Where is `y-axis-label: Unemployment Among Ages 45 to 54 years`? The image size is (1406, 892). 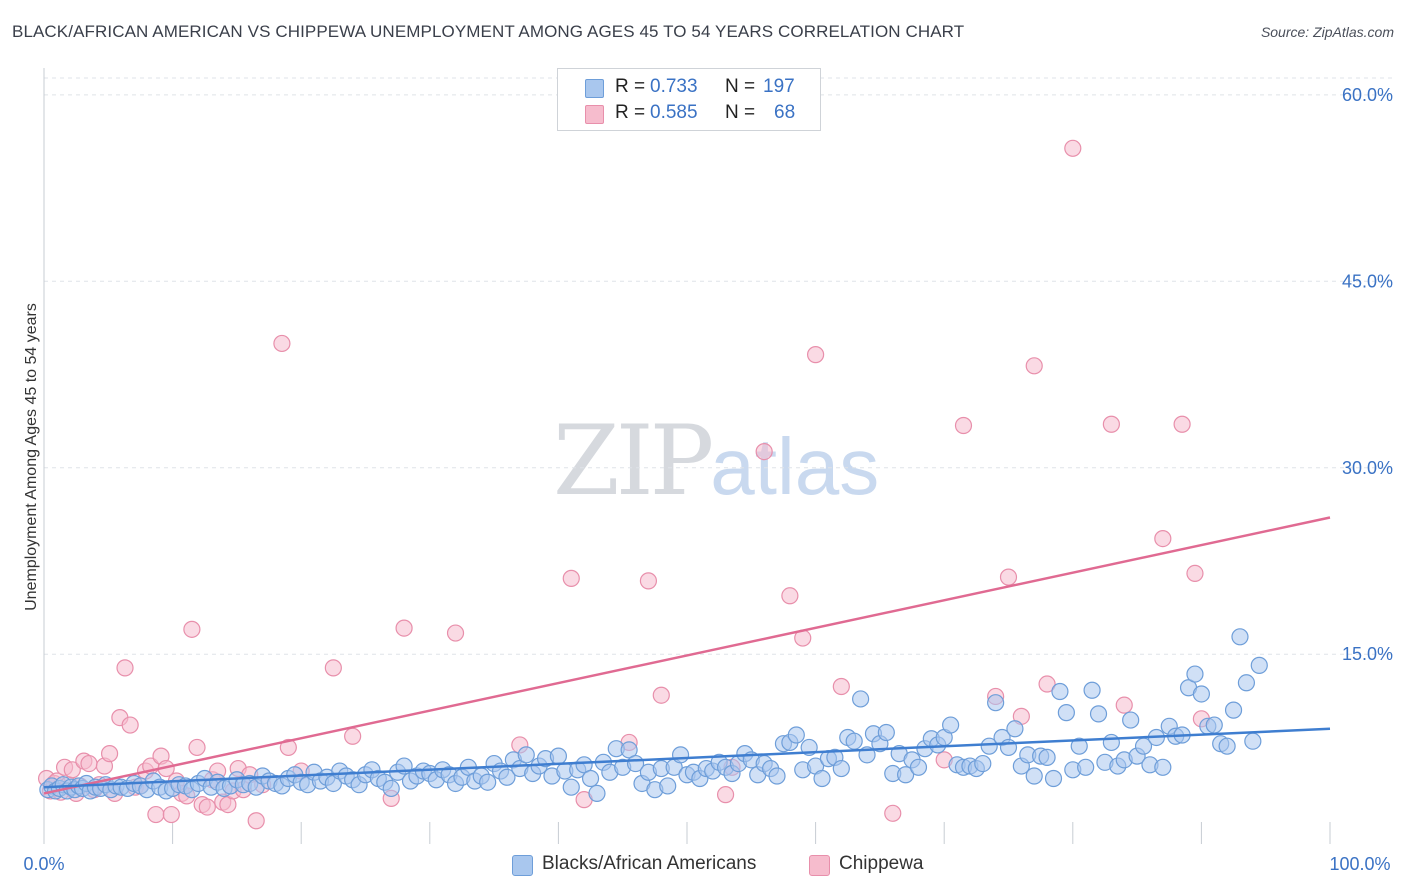 y-axis-label: Unemployment Among Ages 45 to 54 years is located at coordinates (31, 457).